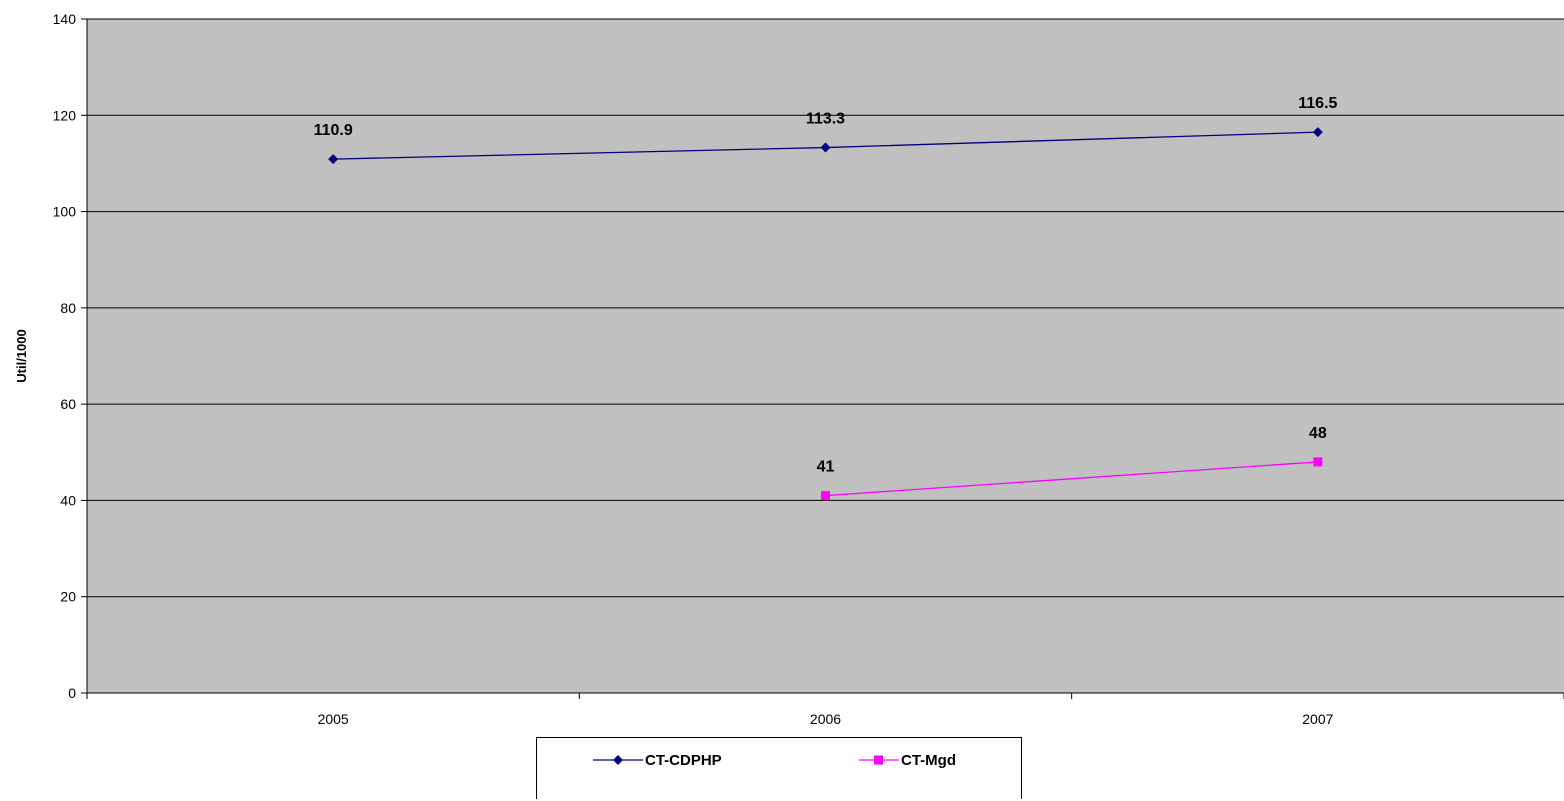  Describe the element at coordinates (68, 308) in the screenshot. I see `y-tick-label-80: 80` at that location.